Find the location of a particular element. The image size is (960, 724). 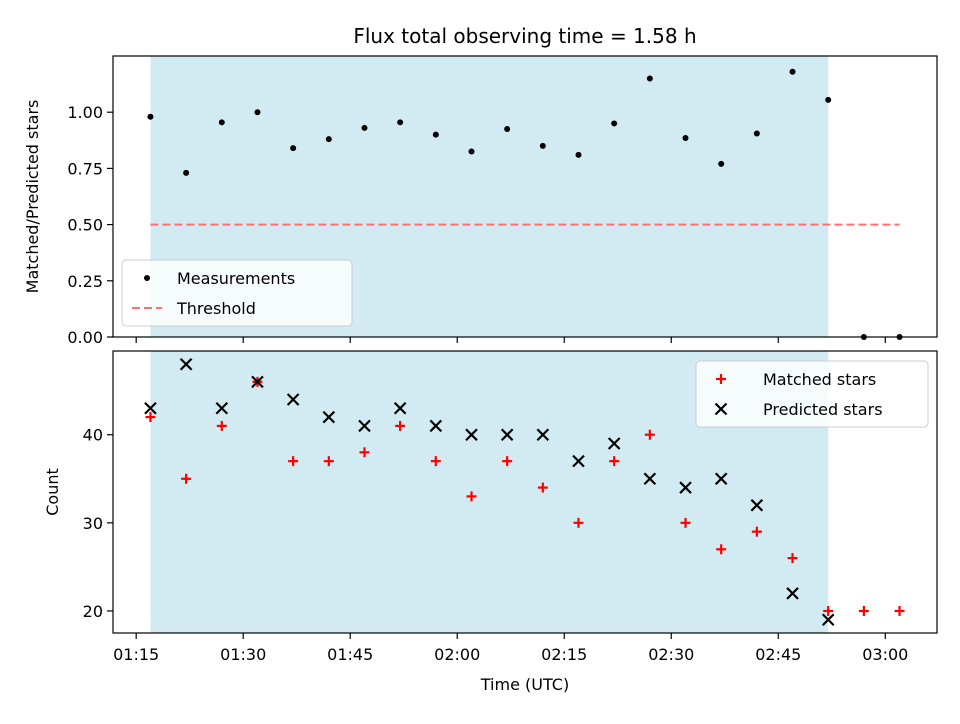

x-axis-label: Time (UTC) is located at coordinates (524, 684).